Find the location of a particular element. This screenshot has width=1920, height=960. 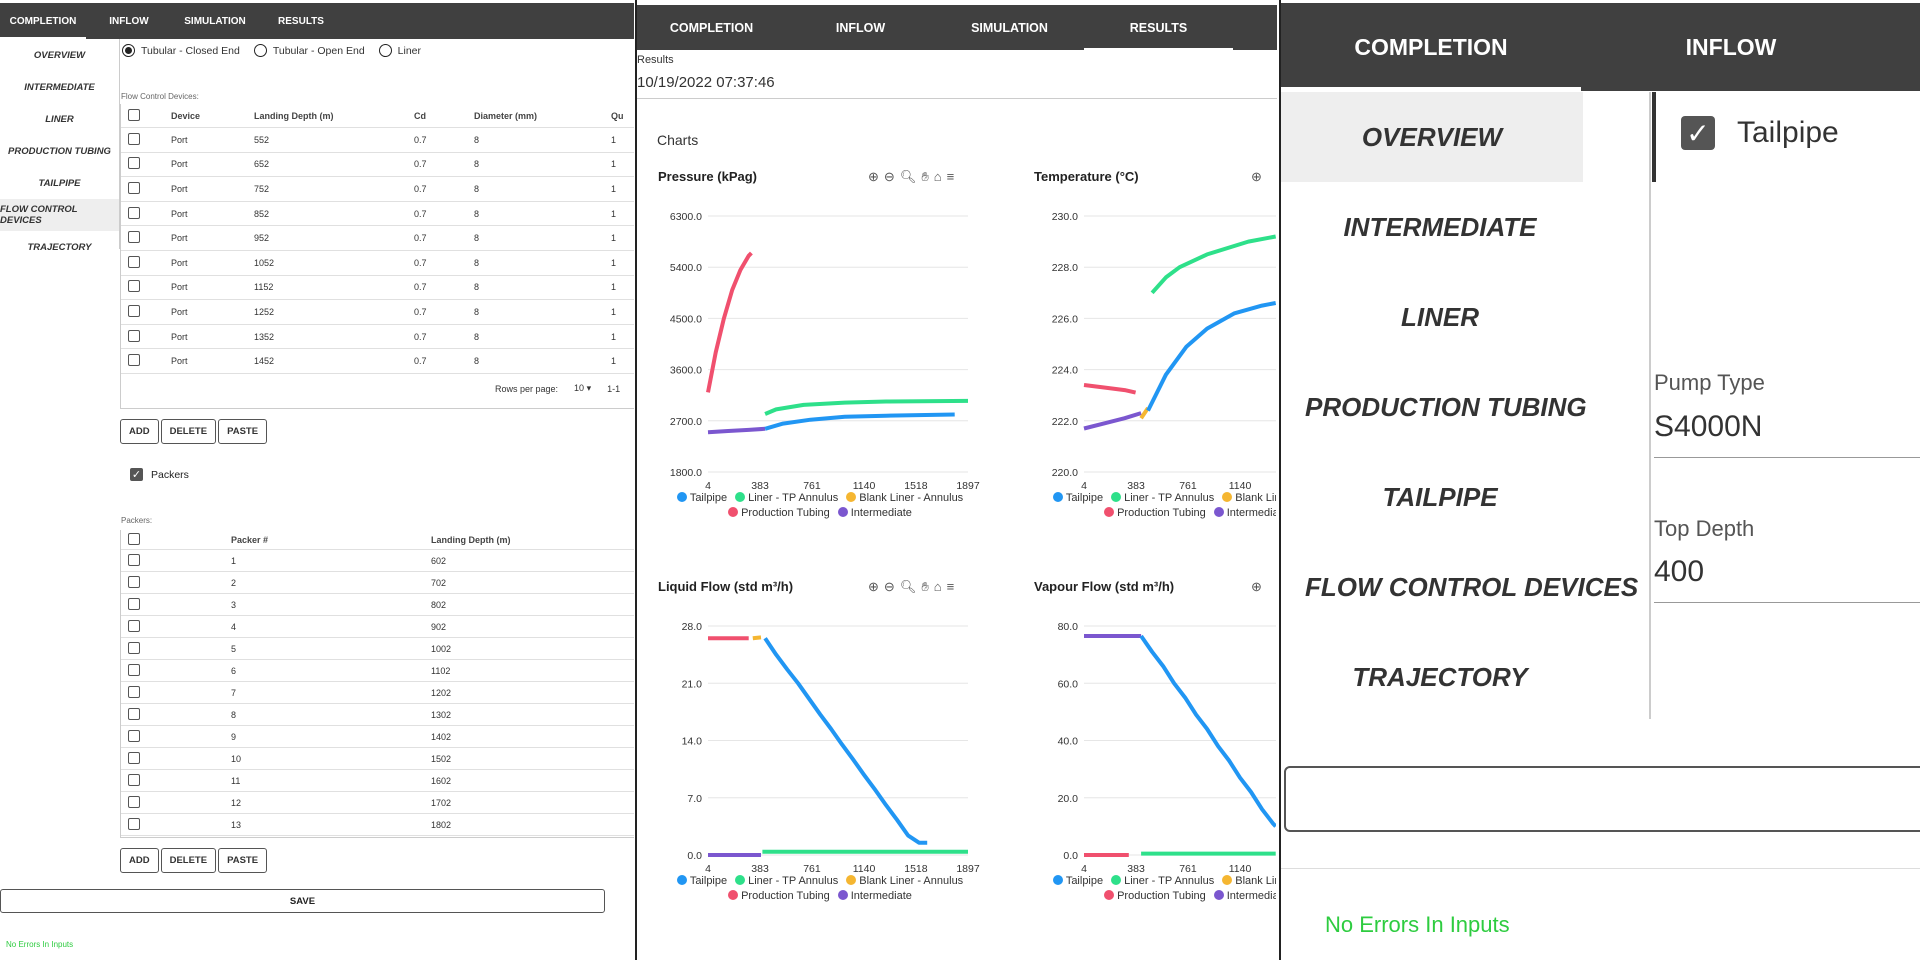

table-row: 1 602 is located at coordinates (377, 561).